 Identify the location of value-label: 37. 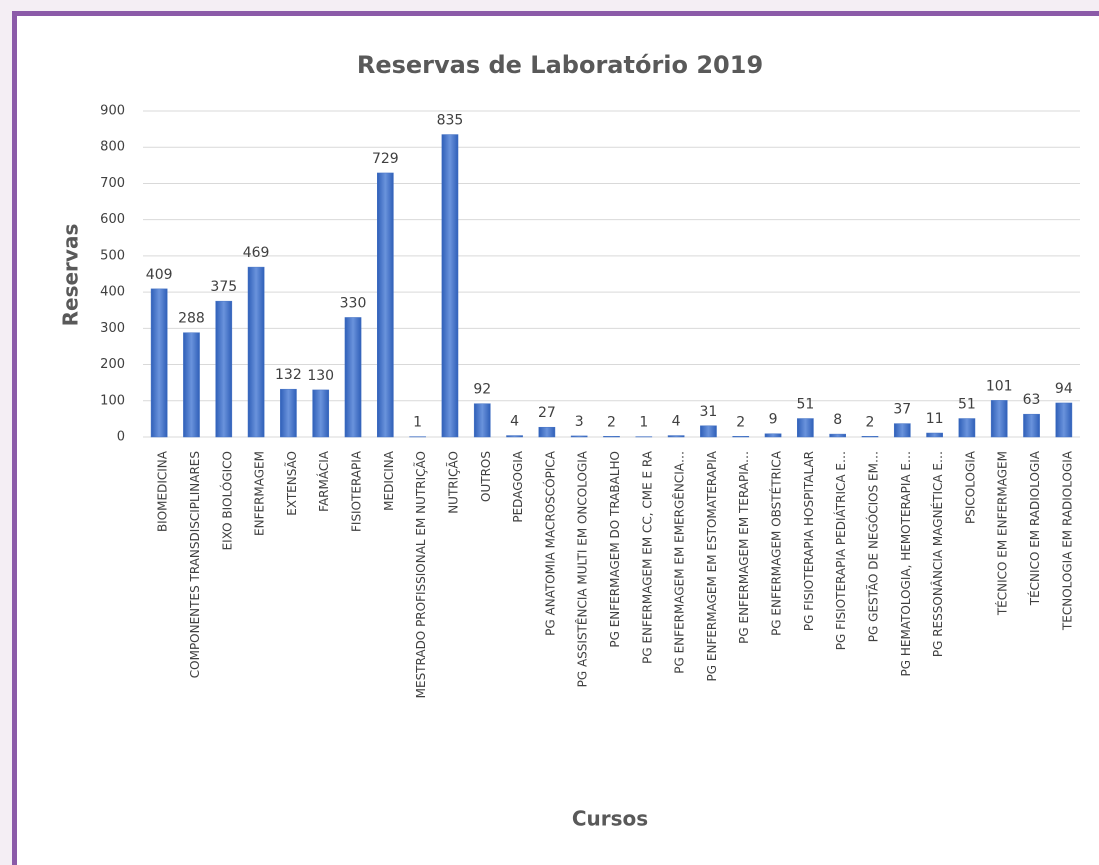
(902, 410).